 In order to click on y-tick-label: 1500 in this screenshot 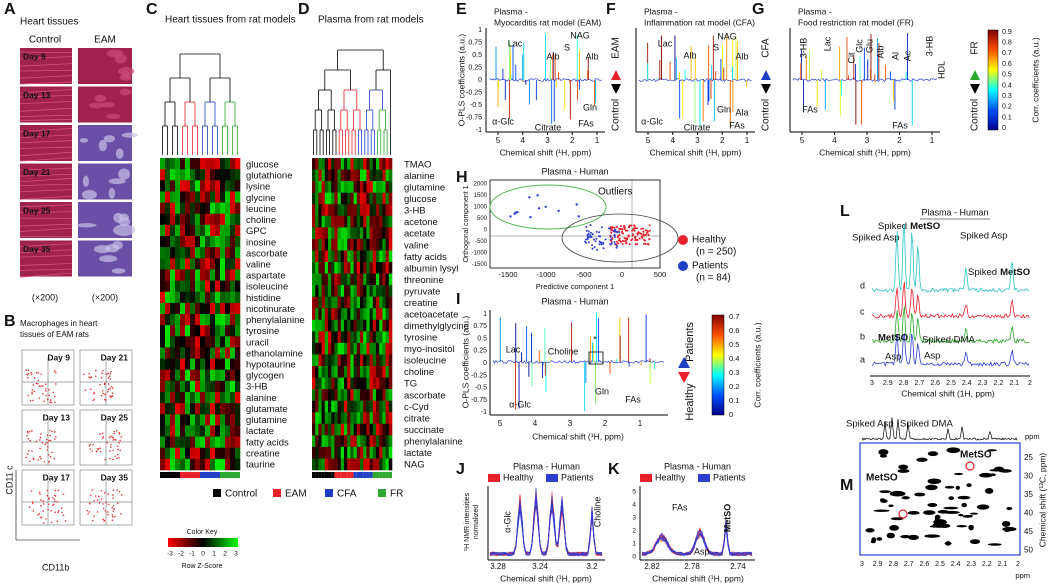, I will do `click(481, 196)`.